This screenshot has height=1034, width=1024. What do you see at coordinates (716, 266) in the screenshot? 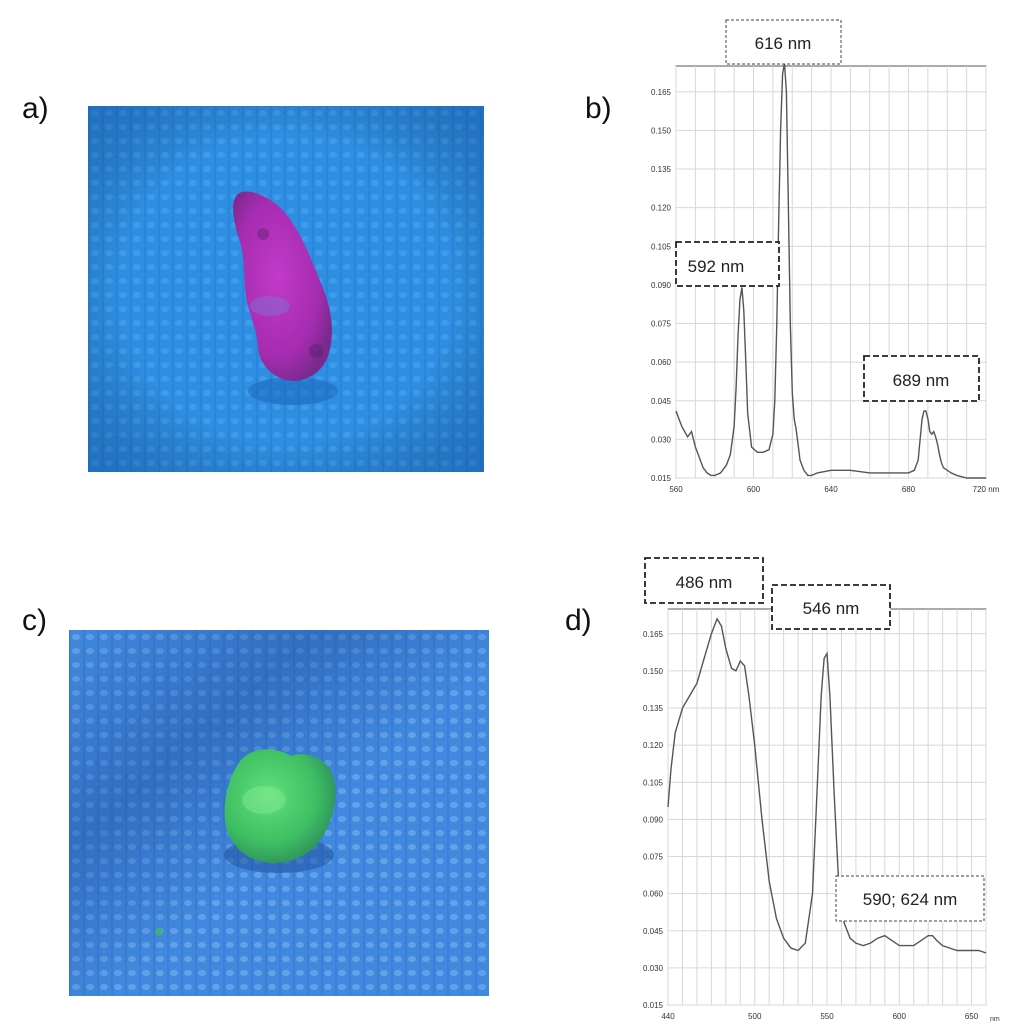
I see `callout-592: 592 nm` at bounding box center [716, 266].